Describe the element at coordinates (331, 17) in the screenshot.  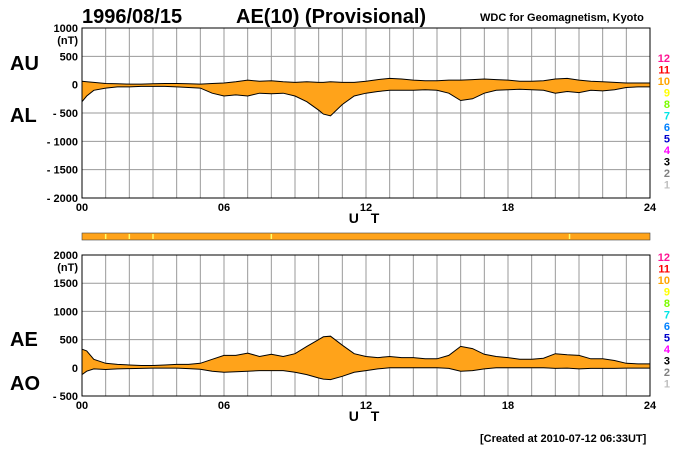
I see `index-title: AE(10) (Provisional)` at that location.